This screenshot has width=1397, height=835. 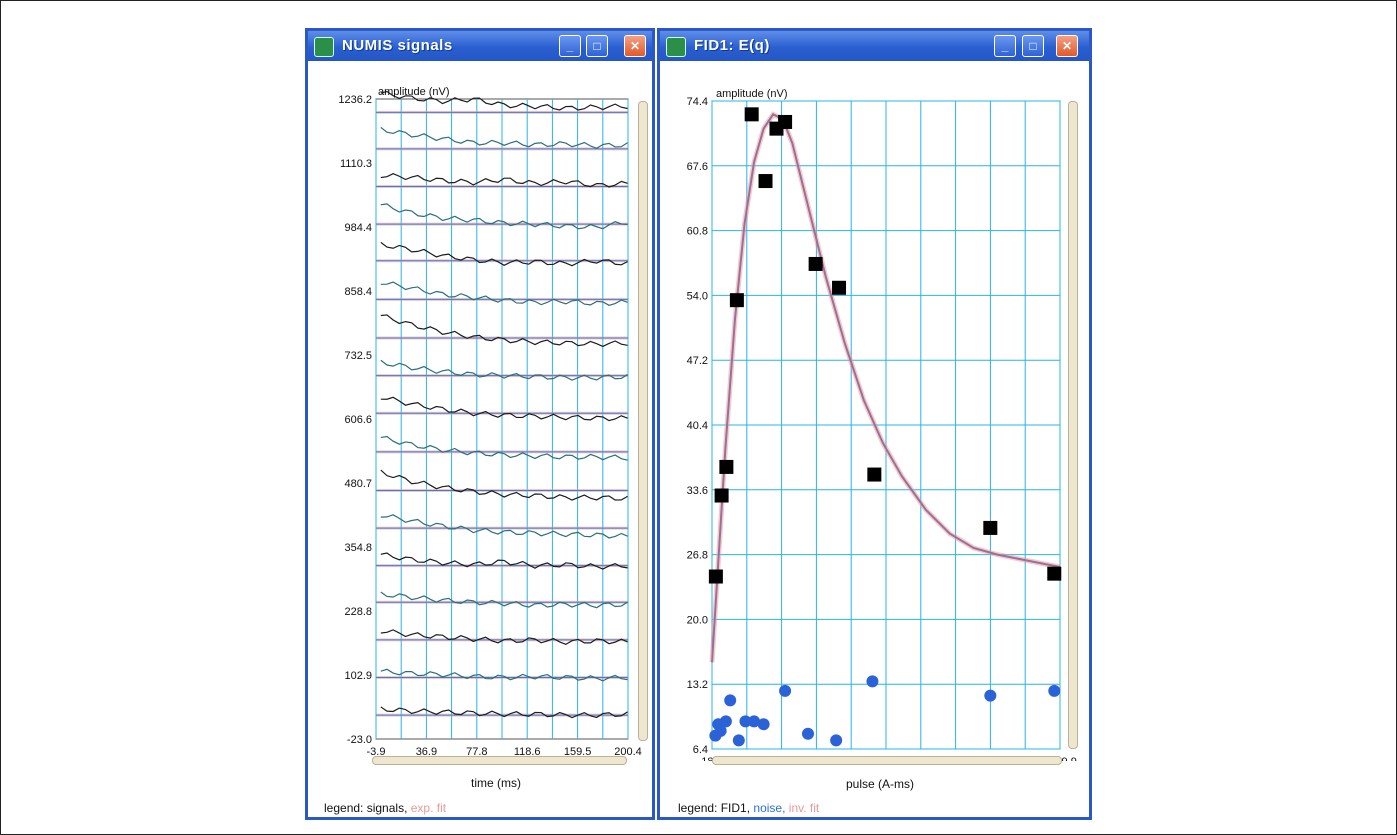 What do you see at coordinates (358, 420) in the screenshot?
I see `y-tick-label: 606.6` at bounding box center [358, 420].